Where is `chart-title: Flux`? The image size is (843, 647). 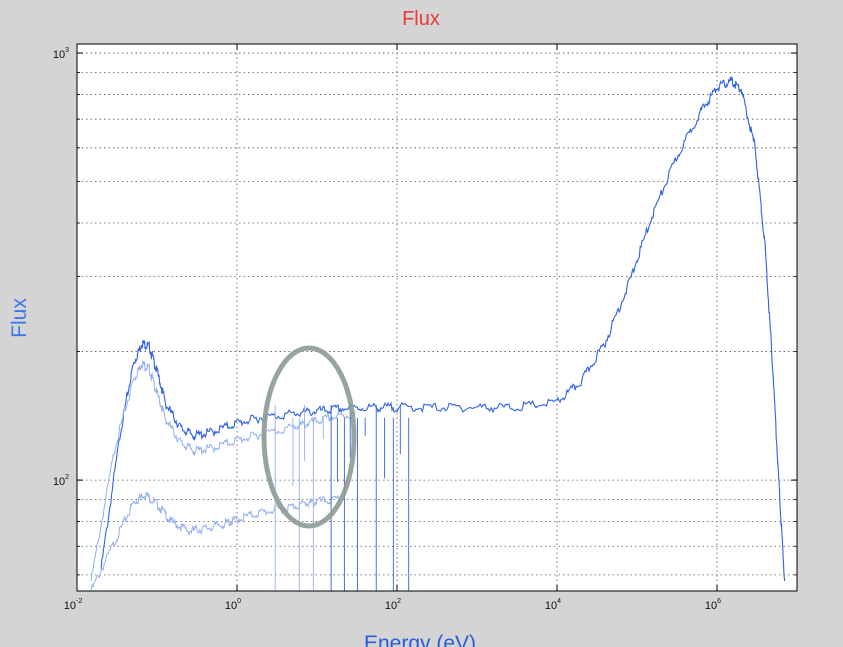 chart-title: Flux is located at coordinates (421, 19).